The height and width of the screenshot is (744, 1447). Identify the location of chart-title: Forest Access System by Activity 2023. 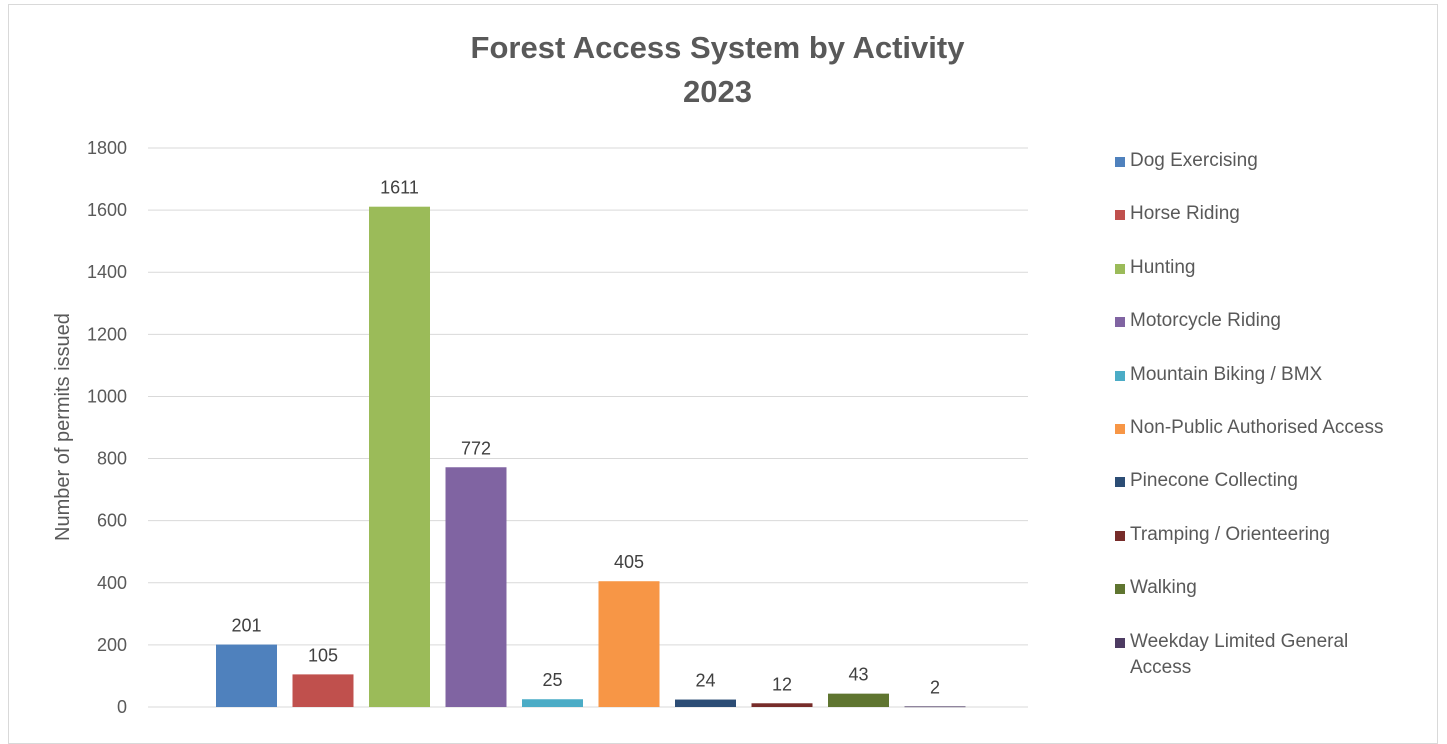
(717, 70).